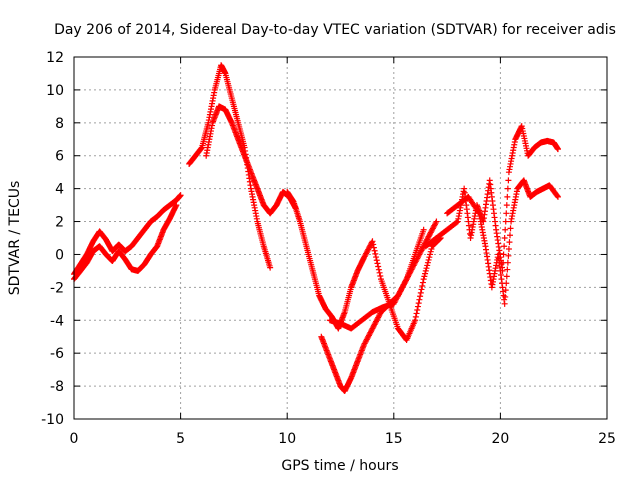 The image size is (640, 480). Describe the element at coordinates (59, 190) in the screenshot. I see `y-tick-label: 4` at that location.